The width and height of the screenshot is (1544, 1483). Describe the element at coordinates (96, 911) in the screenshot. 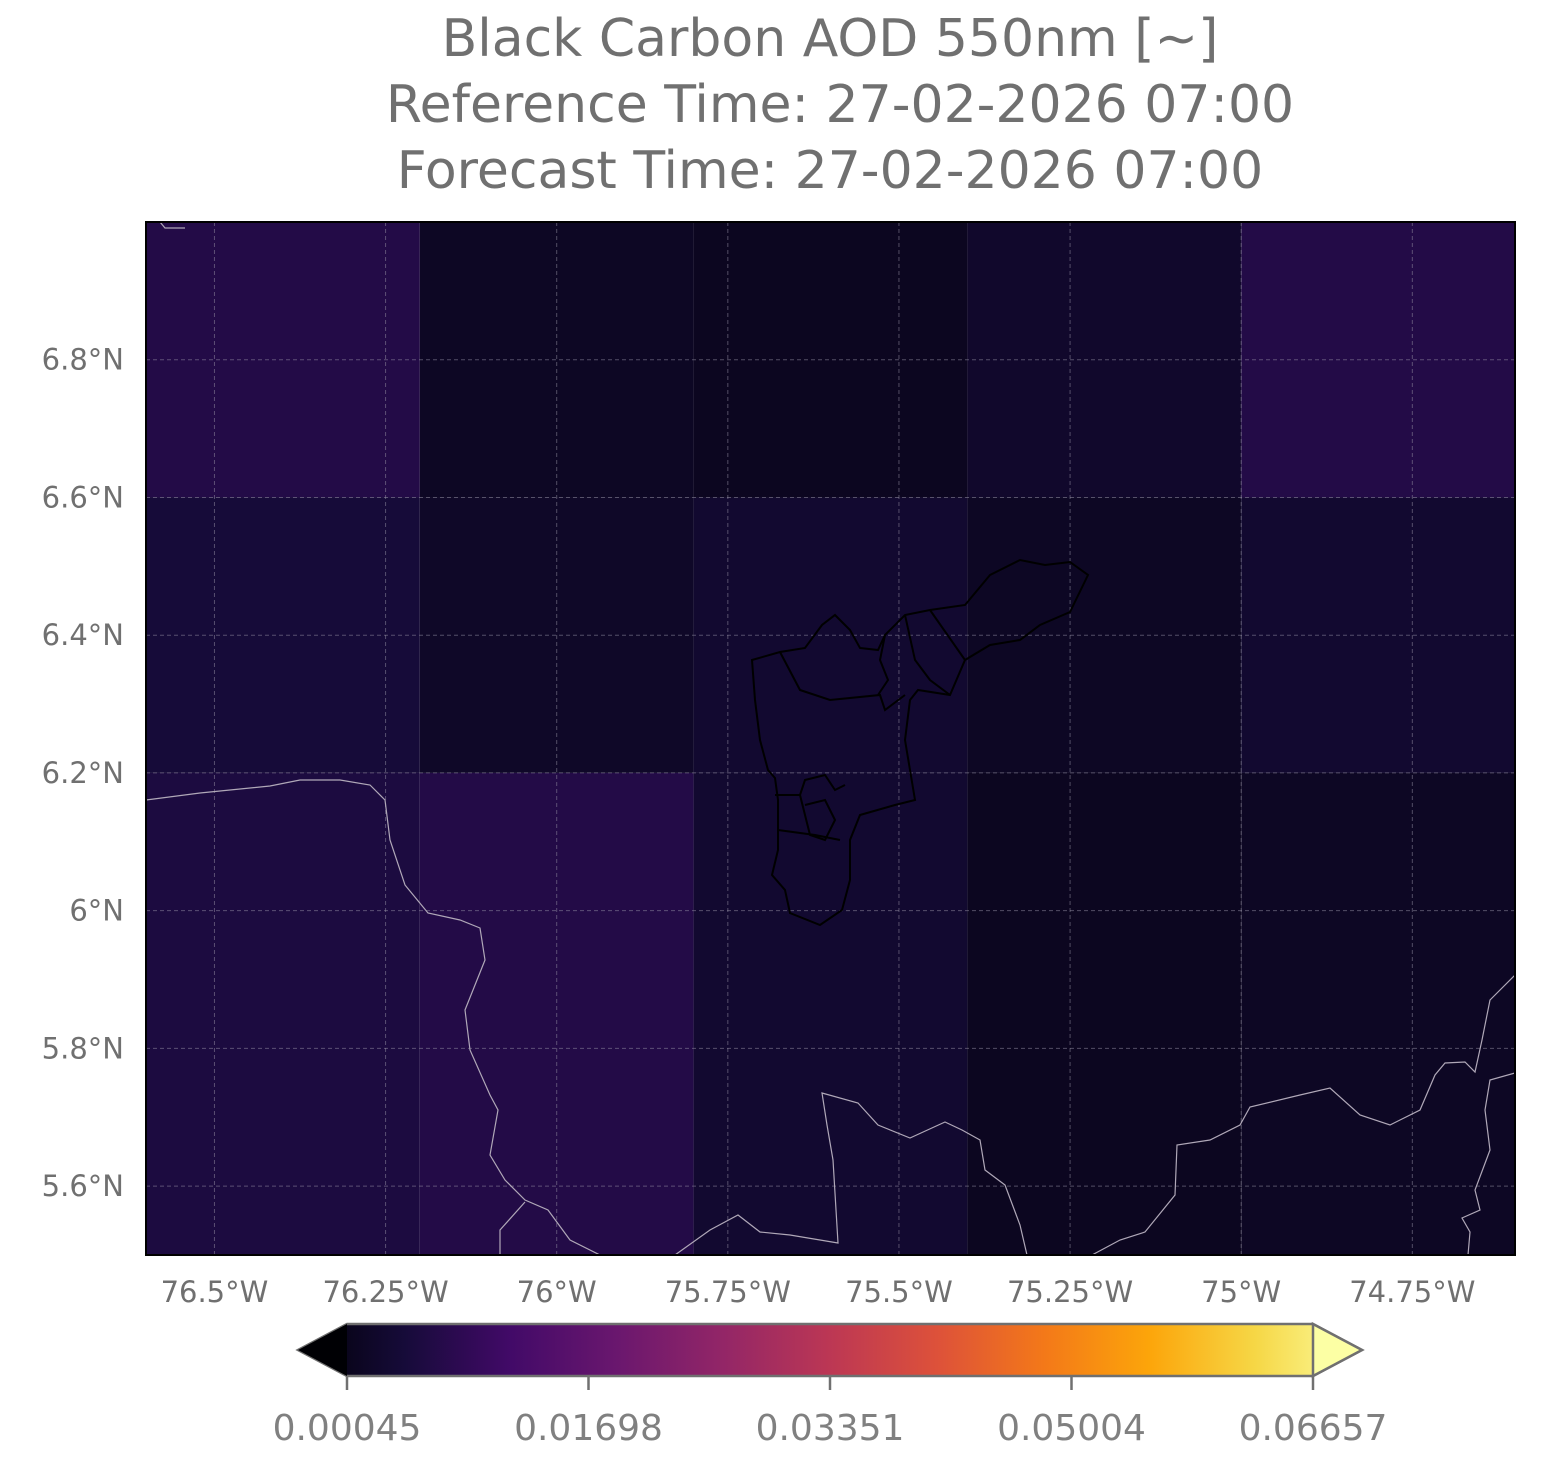

I see `y-tick-label: 6°N` at that location.